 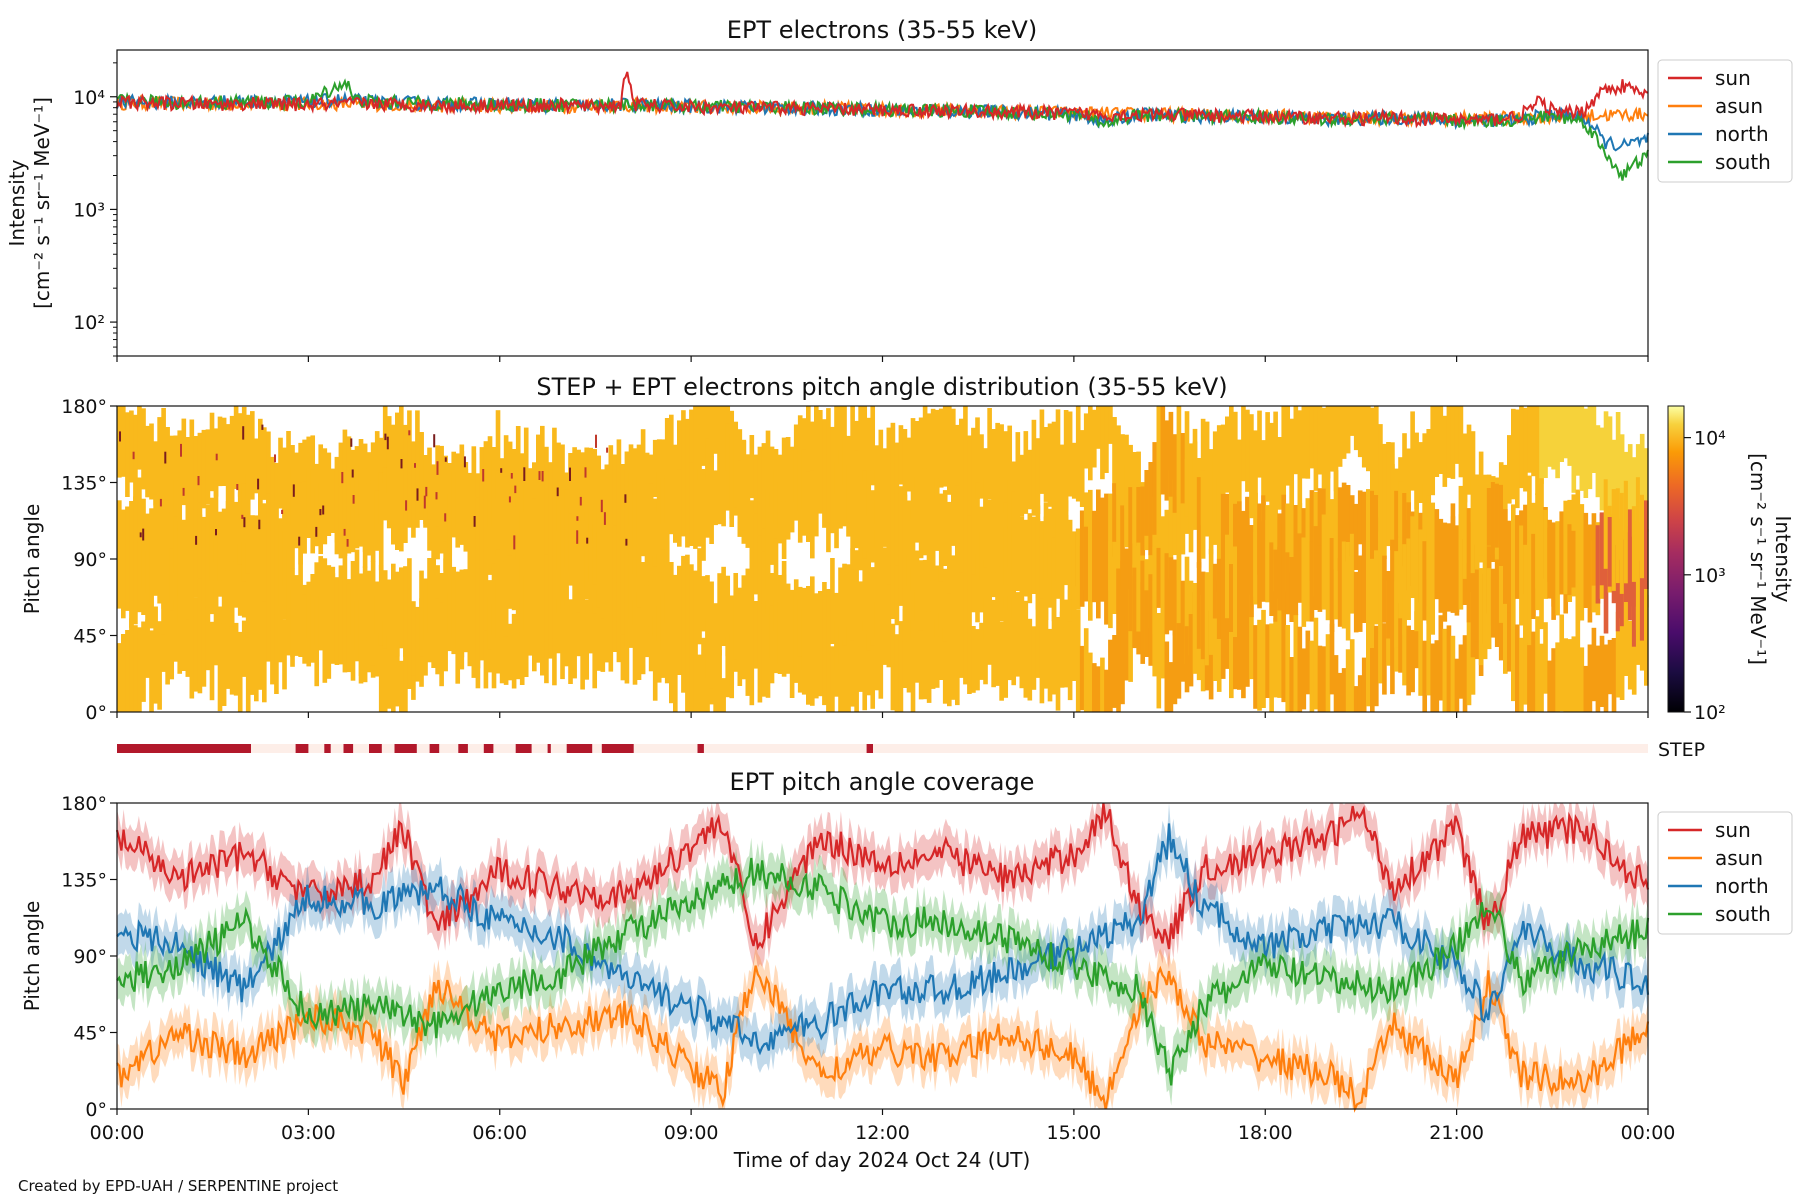 What do you see at coordinates (882, 359) in the screenshot?
I see `panel1-x-ticks` at bounding box center [882, 359].